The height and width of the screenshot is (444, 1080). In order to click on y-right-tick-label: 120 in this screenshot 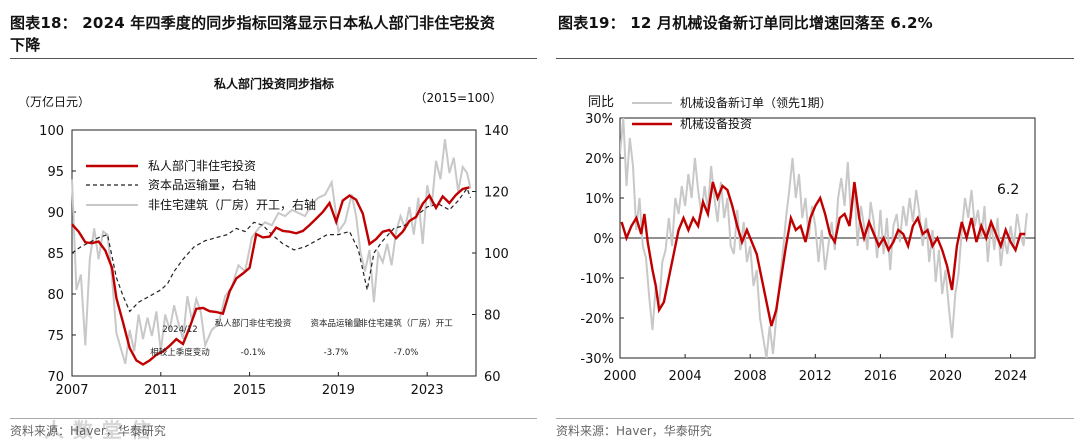, I will do `click(496, 193)`.